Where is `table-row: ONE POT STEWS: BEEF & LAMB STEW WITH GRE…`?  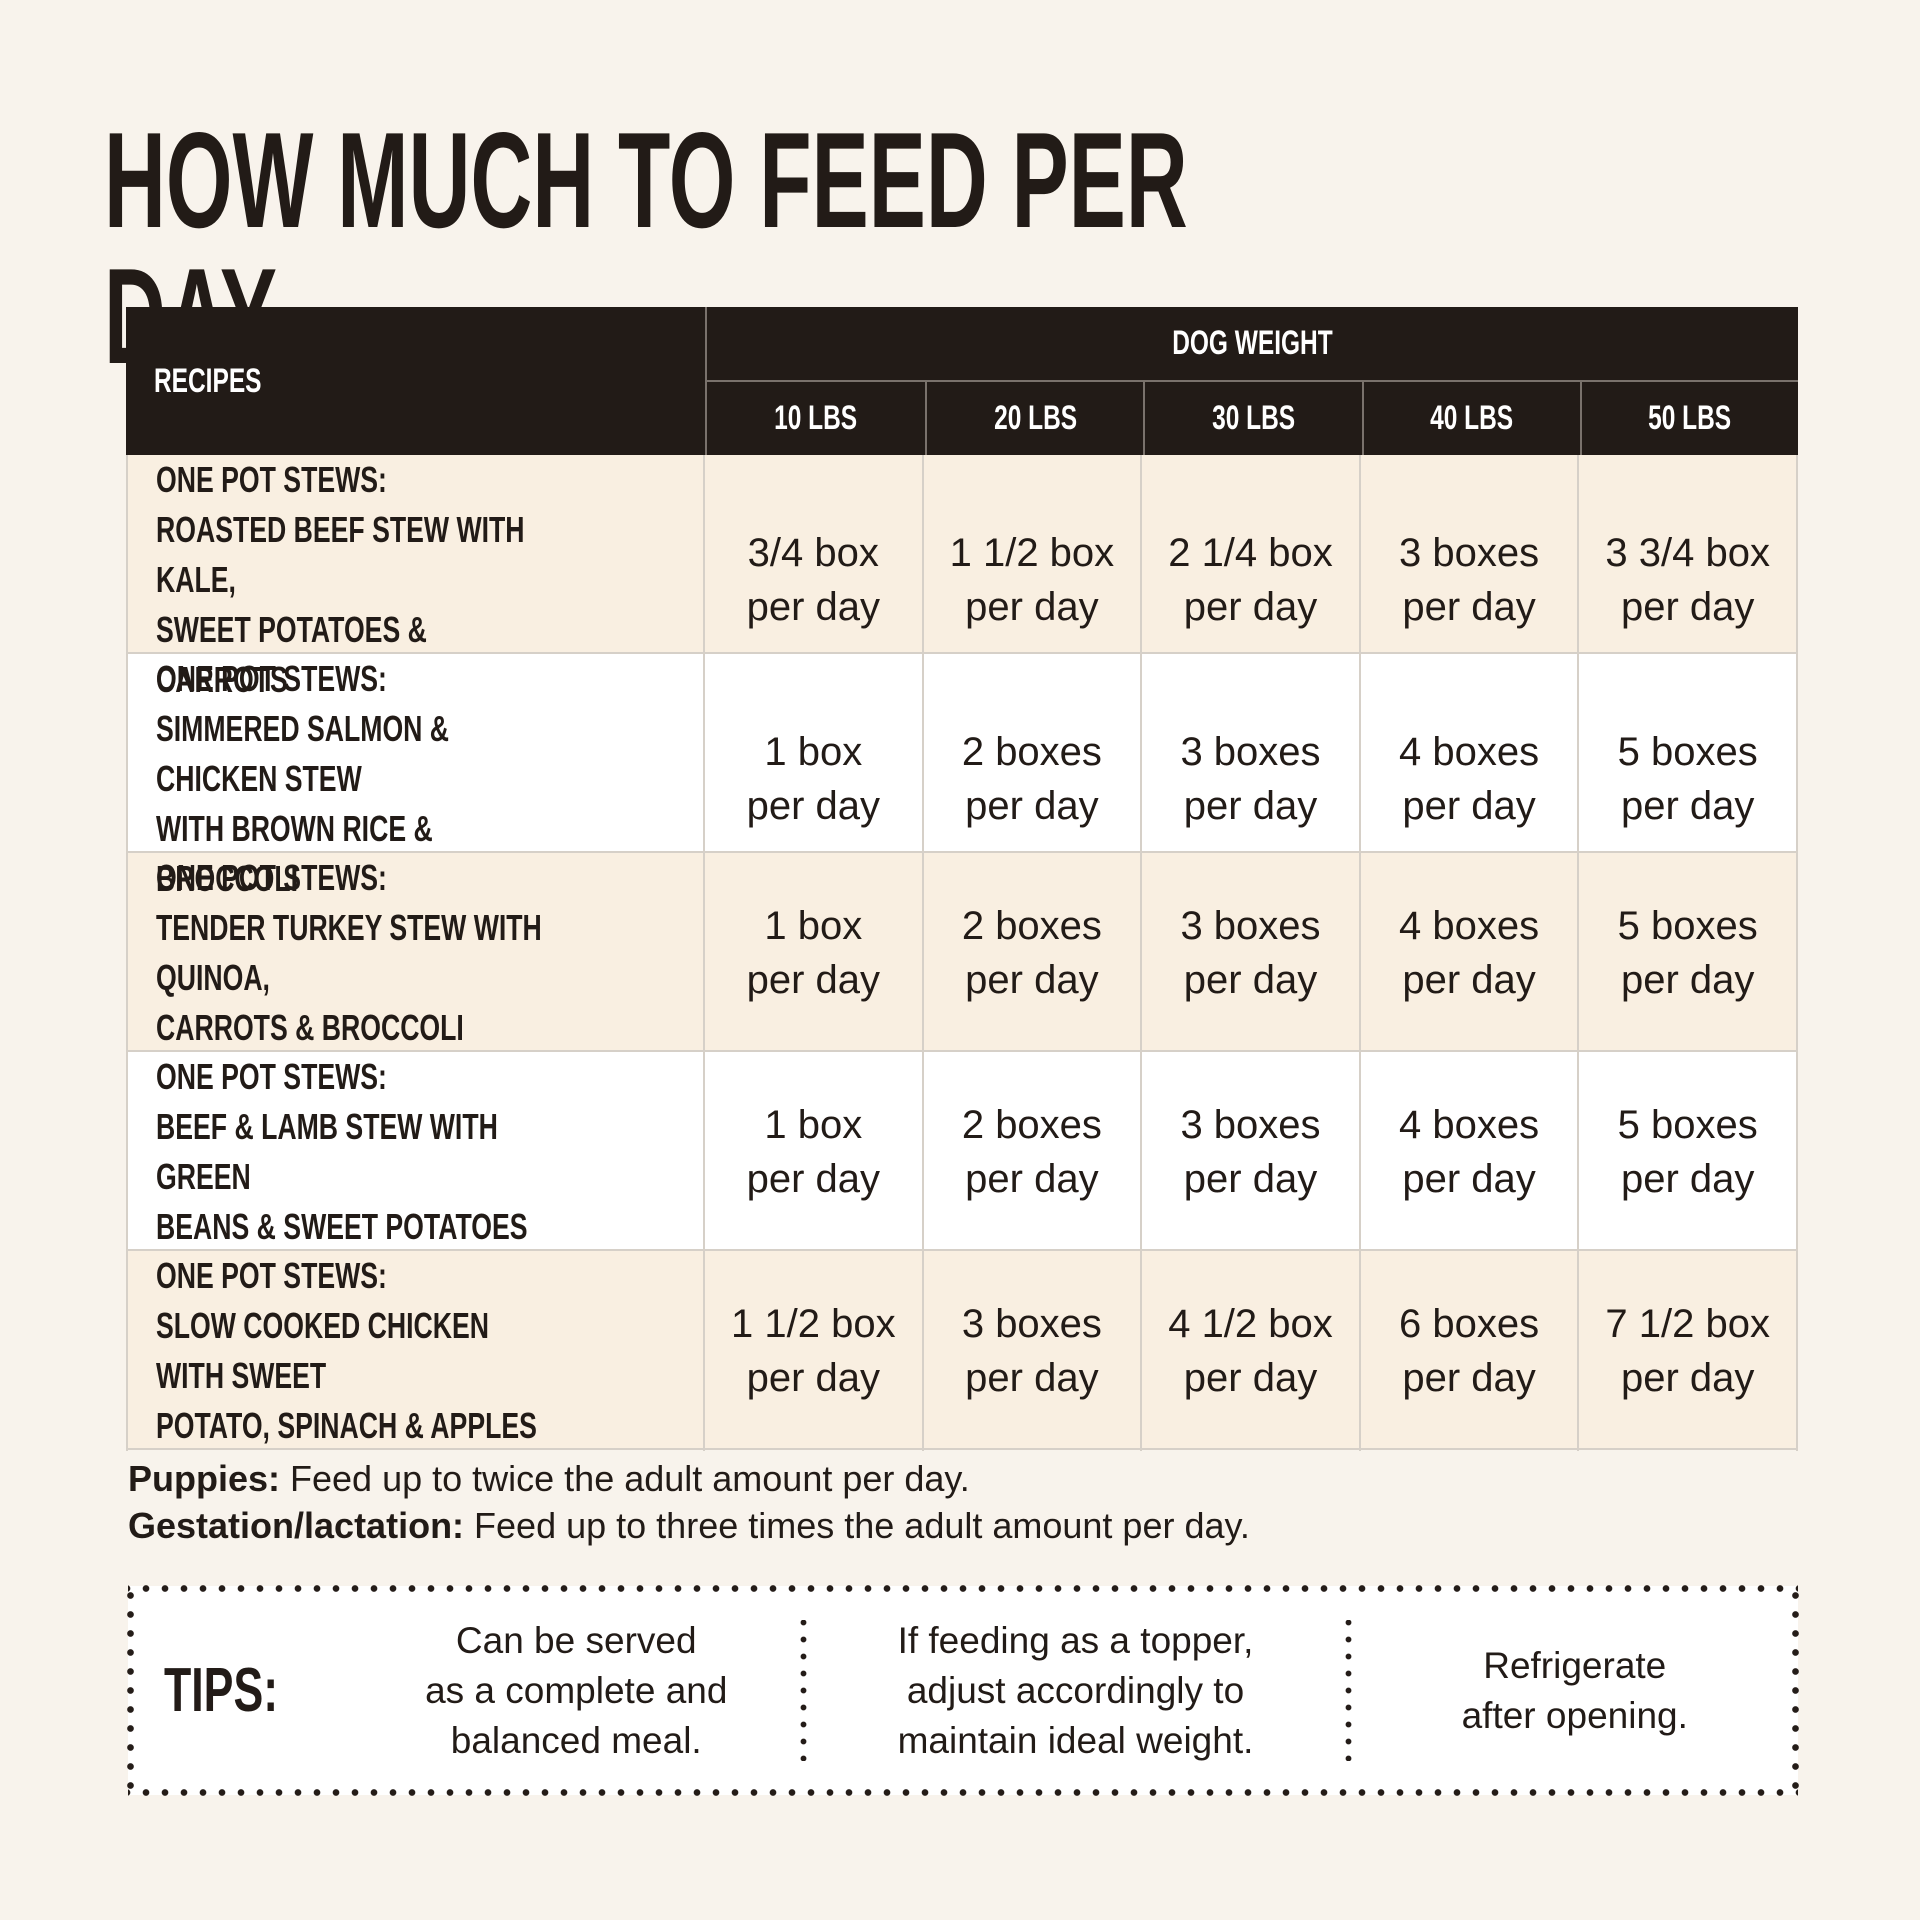
table-row: ONE POT STEWS: BEEF & LAMB STEW WITH GRE… is located at coordinates (962, 1152).